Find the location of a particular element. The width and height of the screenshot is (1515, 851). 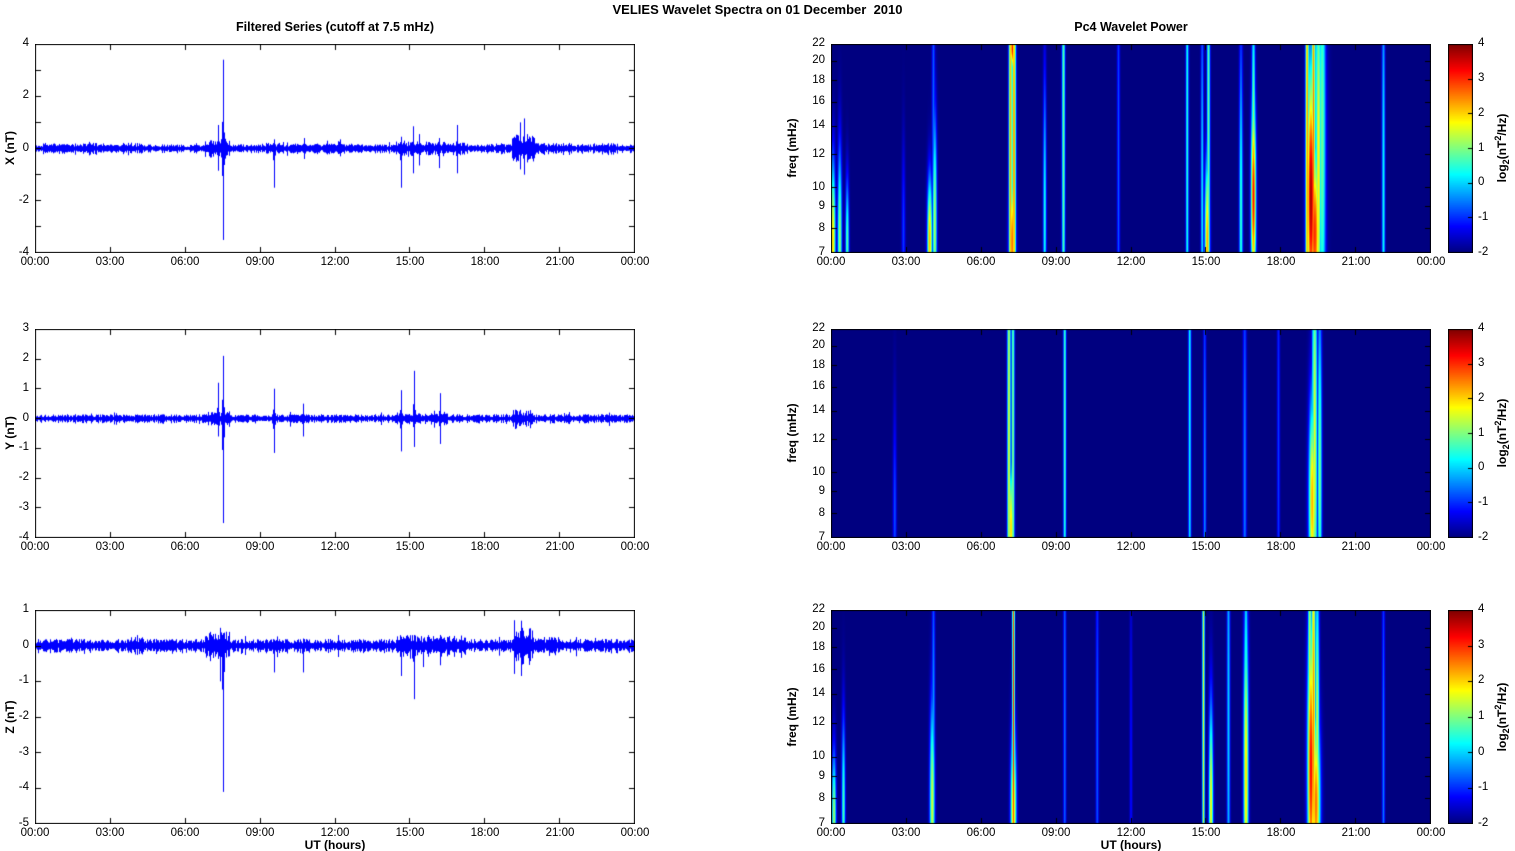

freq-tick-label: 8 is located at coordinates (821, 512).